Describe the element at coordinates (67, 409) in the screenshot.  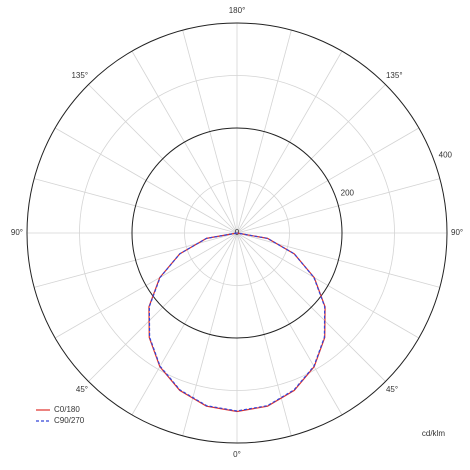
I see `legend-label: C0/180` at that location.